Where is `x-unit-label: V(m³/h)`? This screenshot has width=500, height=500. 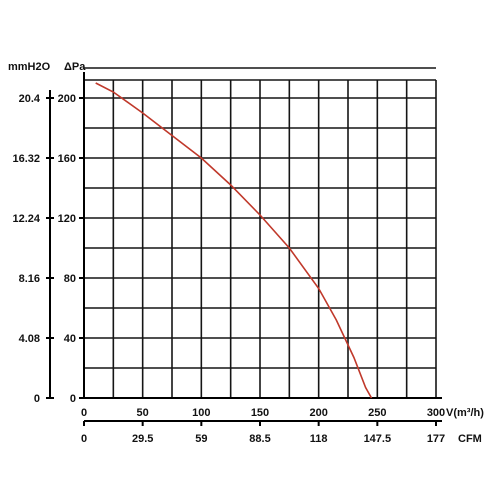 x-unit-label: V(m³/h) is located at coordinates (465, 413).